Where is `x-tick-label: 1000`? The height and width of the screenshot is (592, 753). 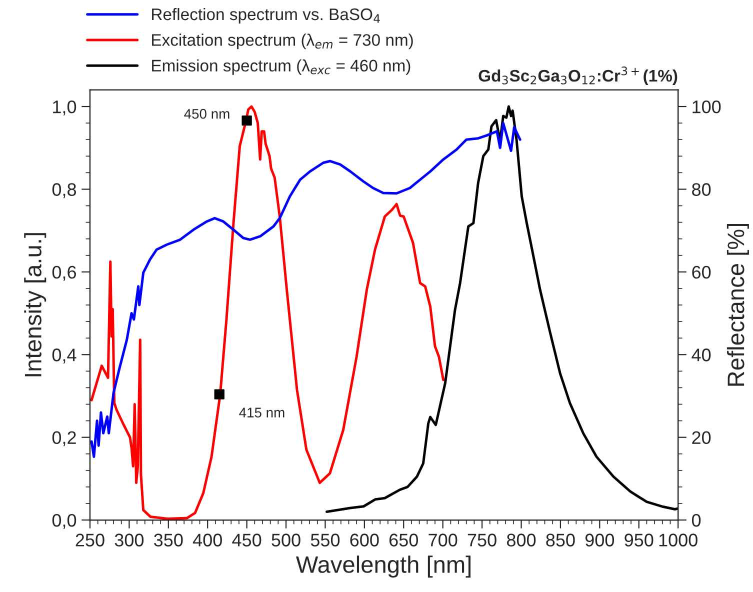
x-tick-label: 1000 is located at coordinates (678, 540).